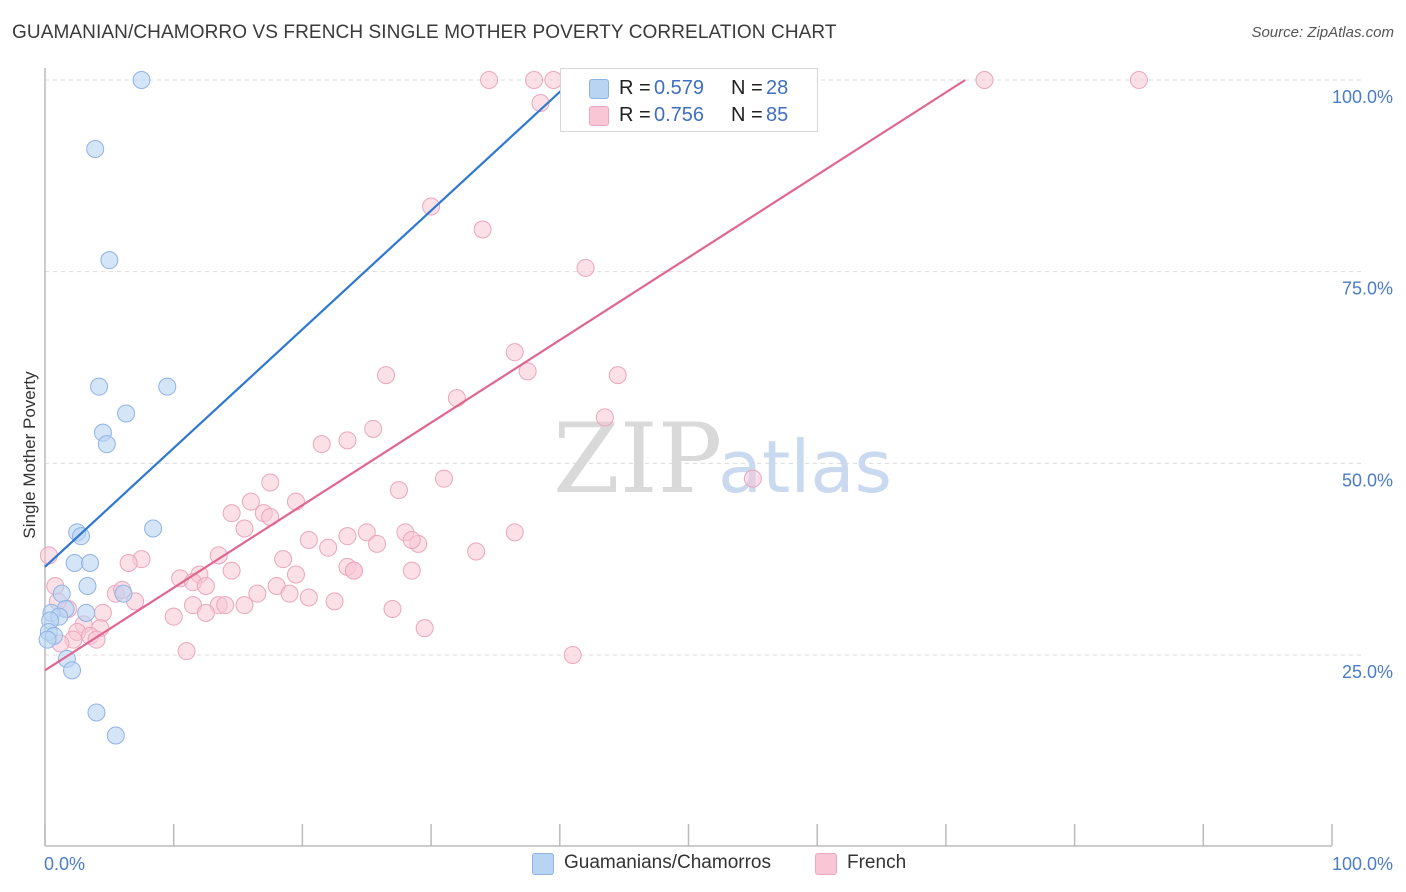 Image resolution: width=1406 pixels, height=892 pixels. I want to click on y-tick-labels: 25.0% 50.0% 75.0% 100.0%, so click(1362, 384).